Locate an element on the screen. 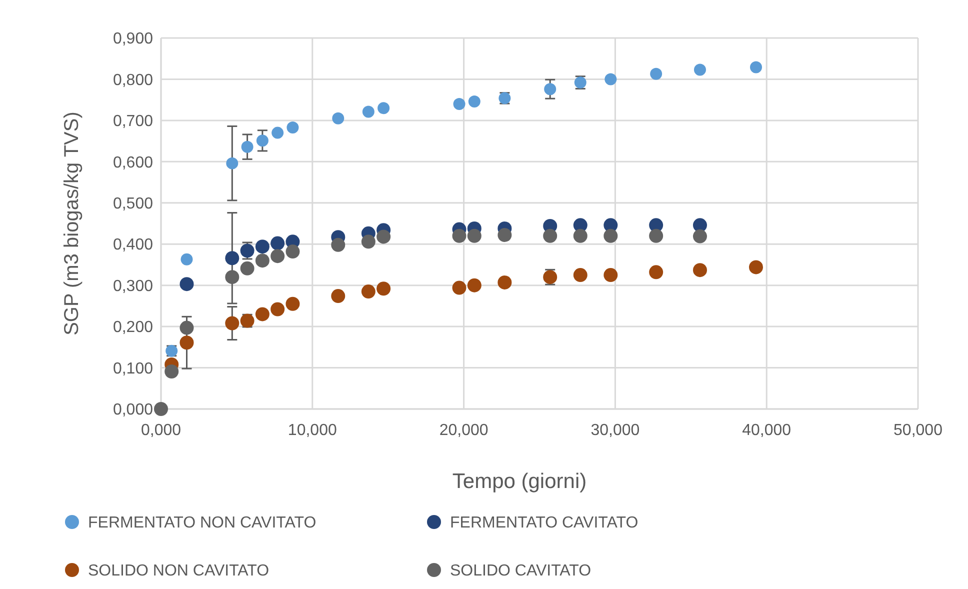 The width and height of the screenshot is (968, 589). x-tick-label: 20,000 is located at coordinates (463, 430).